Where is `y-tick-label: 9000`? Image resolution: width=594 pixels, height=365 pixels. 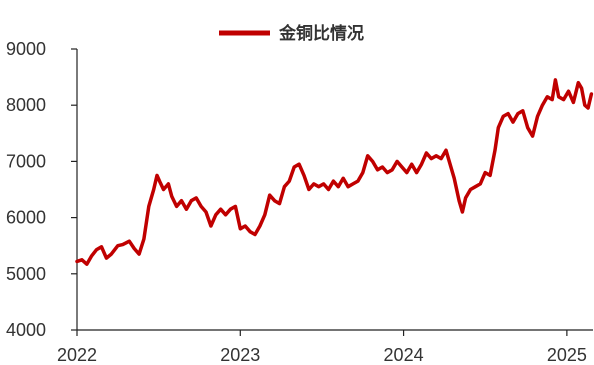 y-tick-label: 9000 is located at coordinates (26, 49).